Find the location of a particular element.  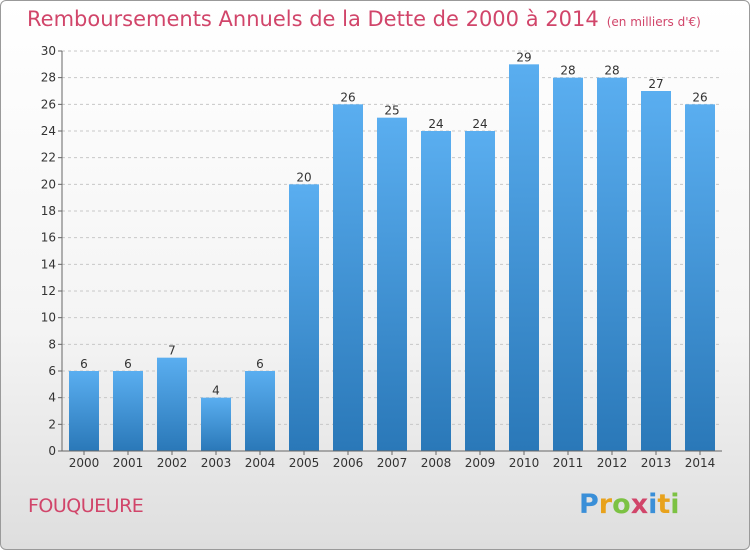

logo-letter: t is located at coordinates (664, 504).